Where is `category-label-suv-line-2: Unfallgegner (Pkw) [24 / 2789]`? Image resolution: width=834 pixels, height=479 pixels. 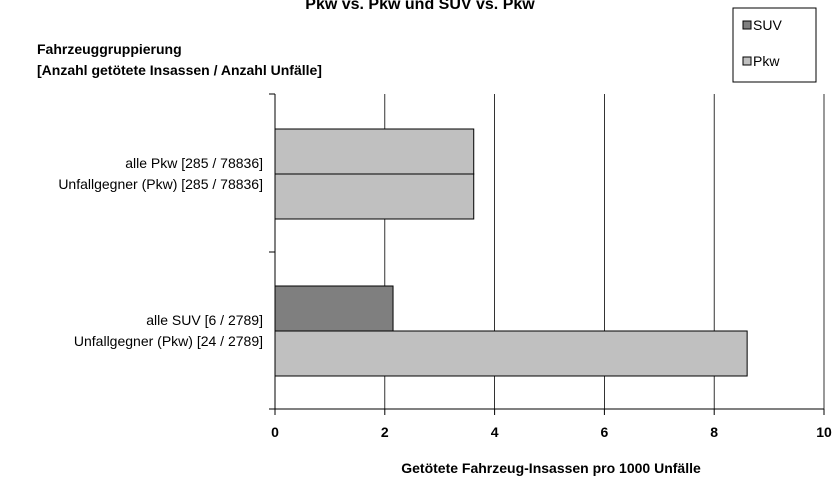
category-label-suv-line-2: Unfallgegner (Pkw) [24 / 2789] is located at coordinates (168, 341).